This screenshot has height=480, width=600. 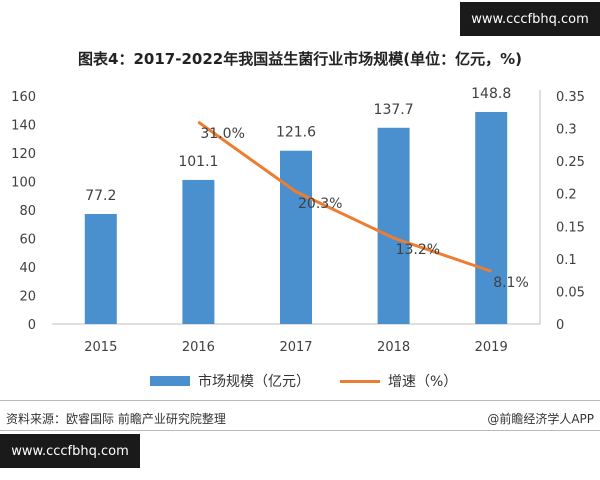 I want to click on watermark-bottom: www.cccfbhq.com, so click(x=70, y=451).